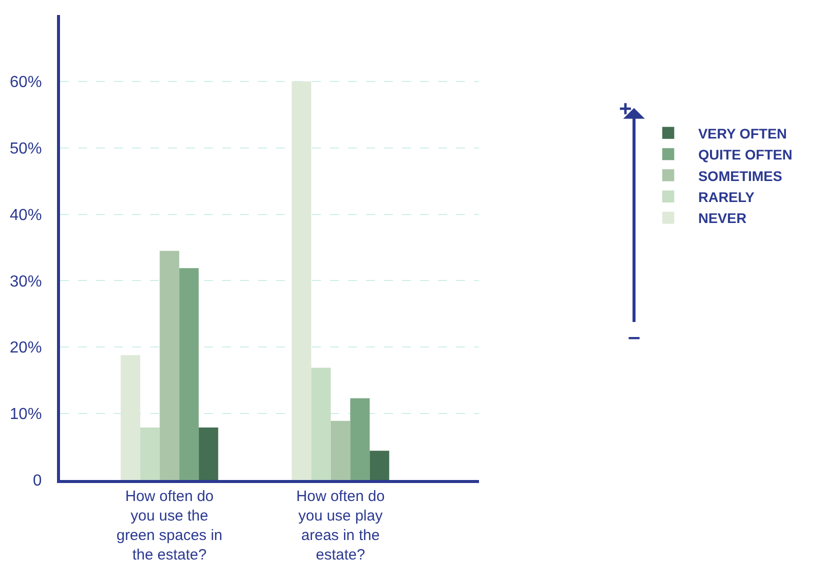  What do you see at coordinates (26, 83) in the screenshot?
I see `y-tick-label: 60%` at bounding box center [26, 83].